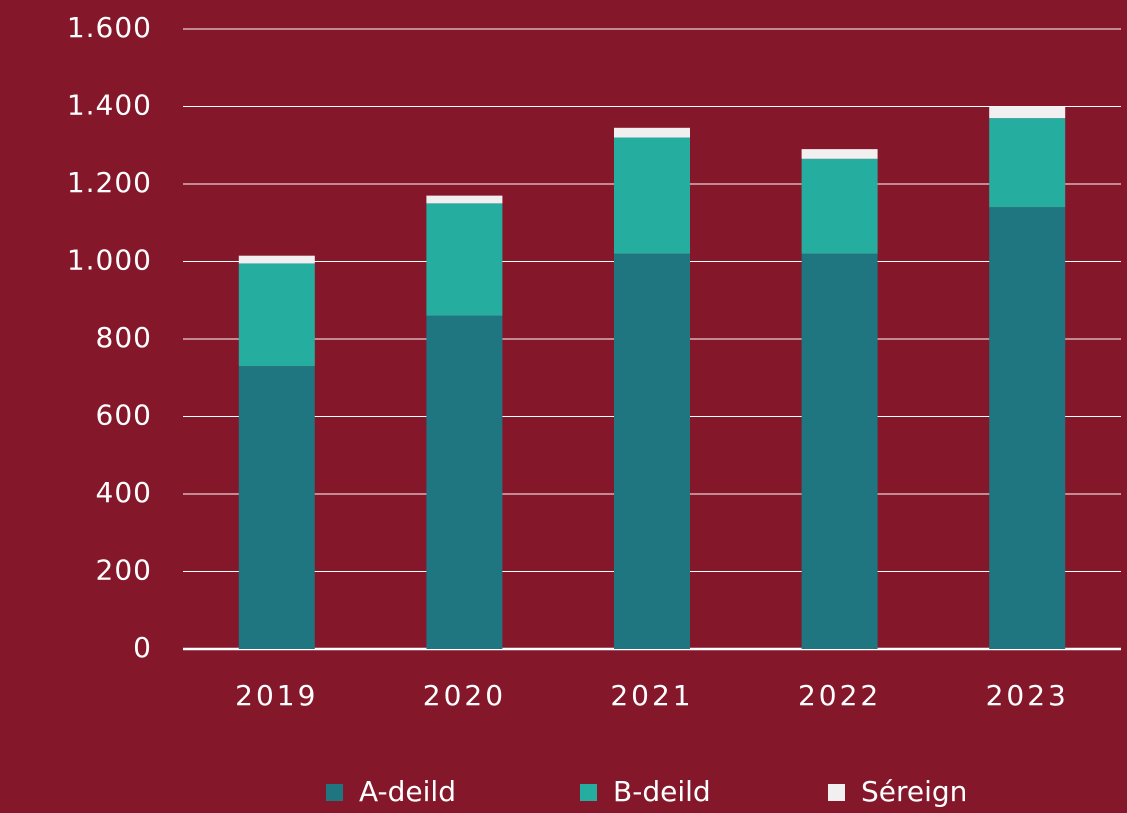  What do you see at coordinates (142, 647) in the screenshot?
I see `y-tick-label: 0` at bounding box center [142, 647].